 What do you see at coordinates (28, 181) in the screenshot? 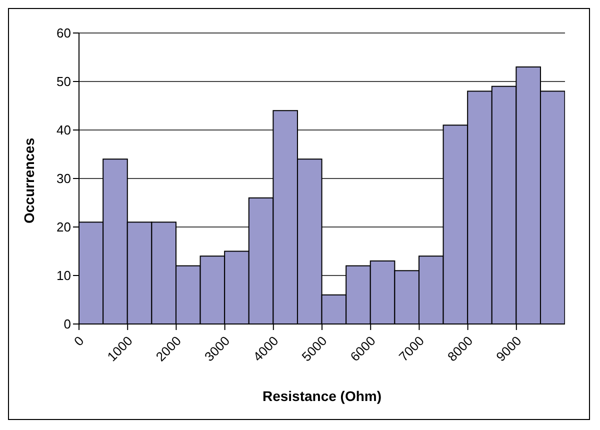
I see `y-axis-title: Occurrences` at bounding box center [28, 181].